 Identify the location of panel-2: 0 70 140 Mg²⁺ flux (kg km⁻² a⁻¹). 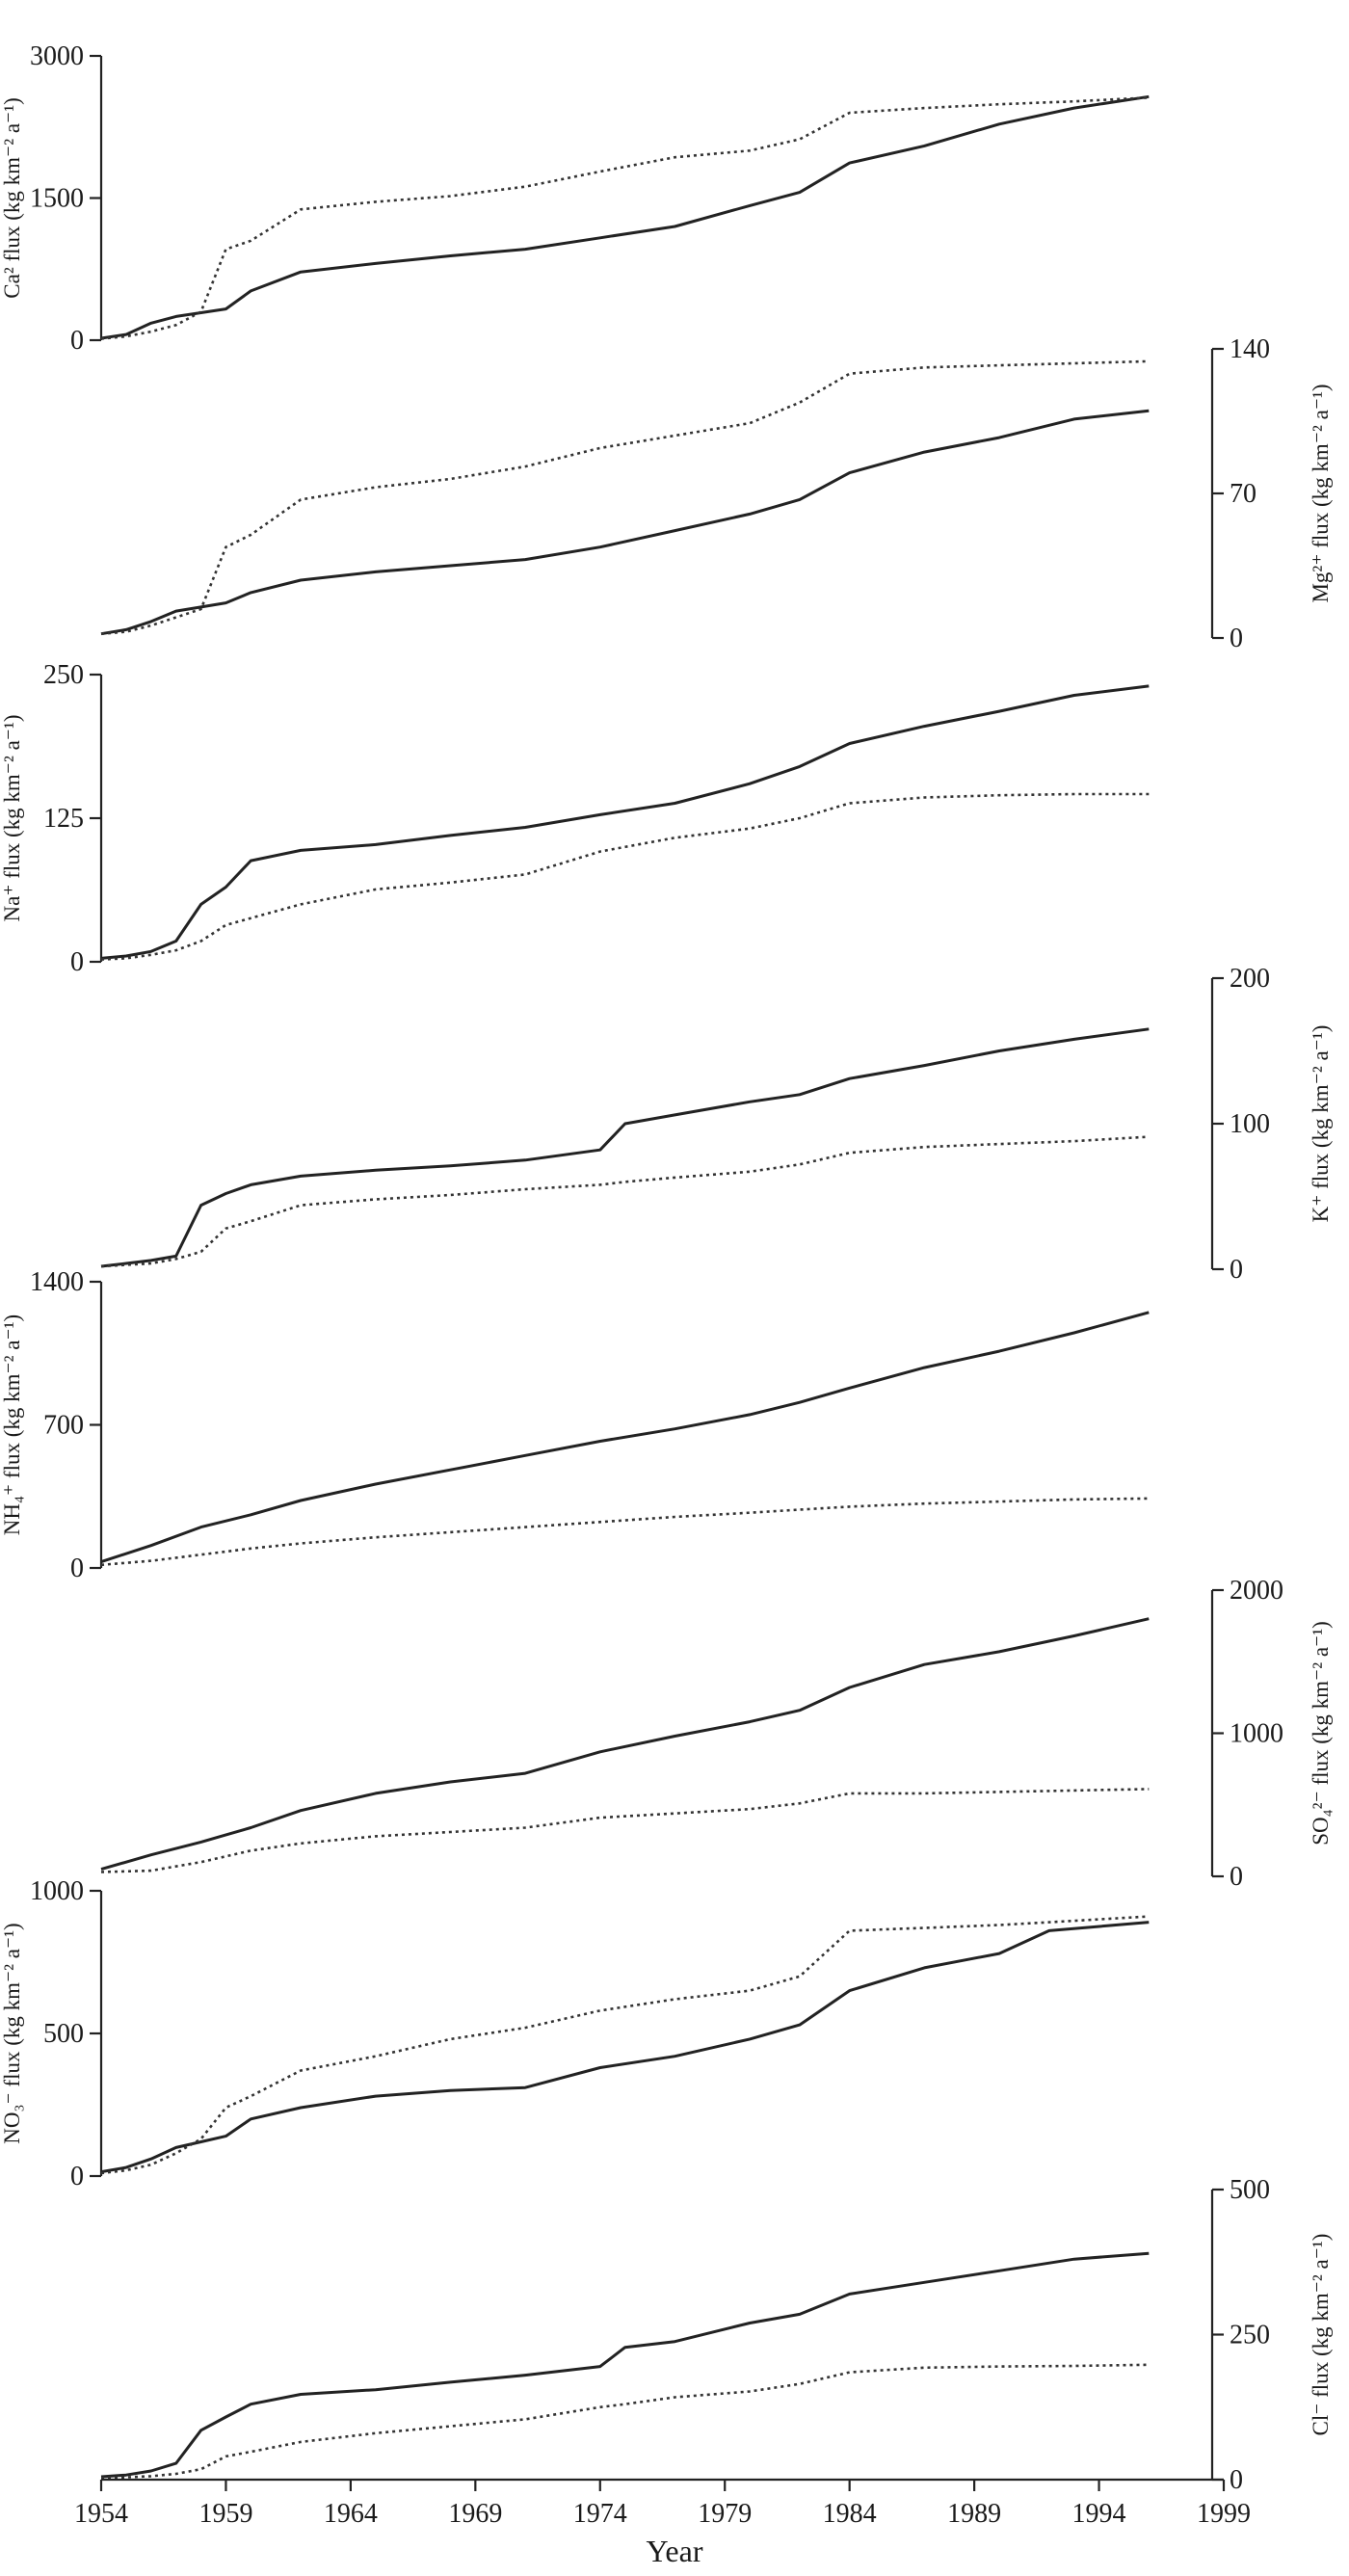
(716, 494).